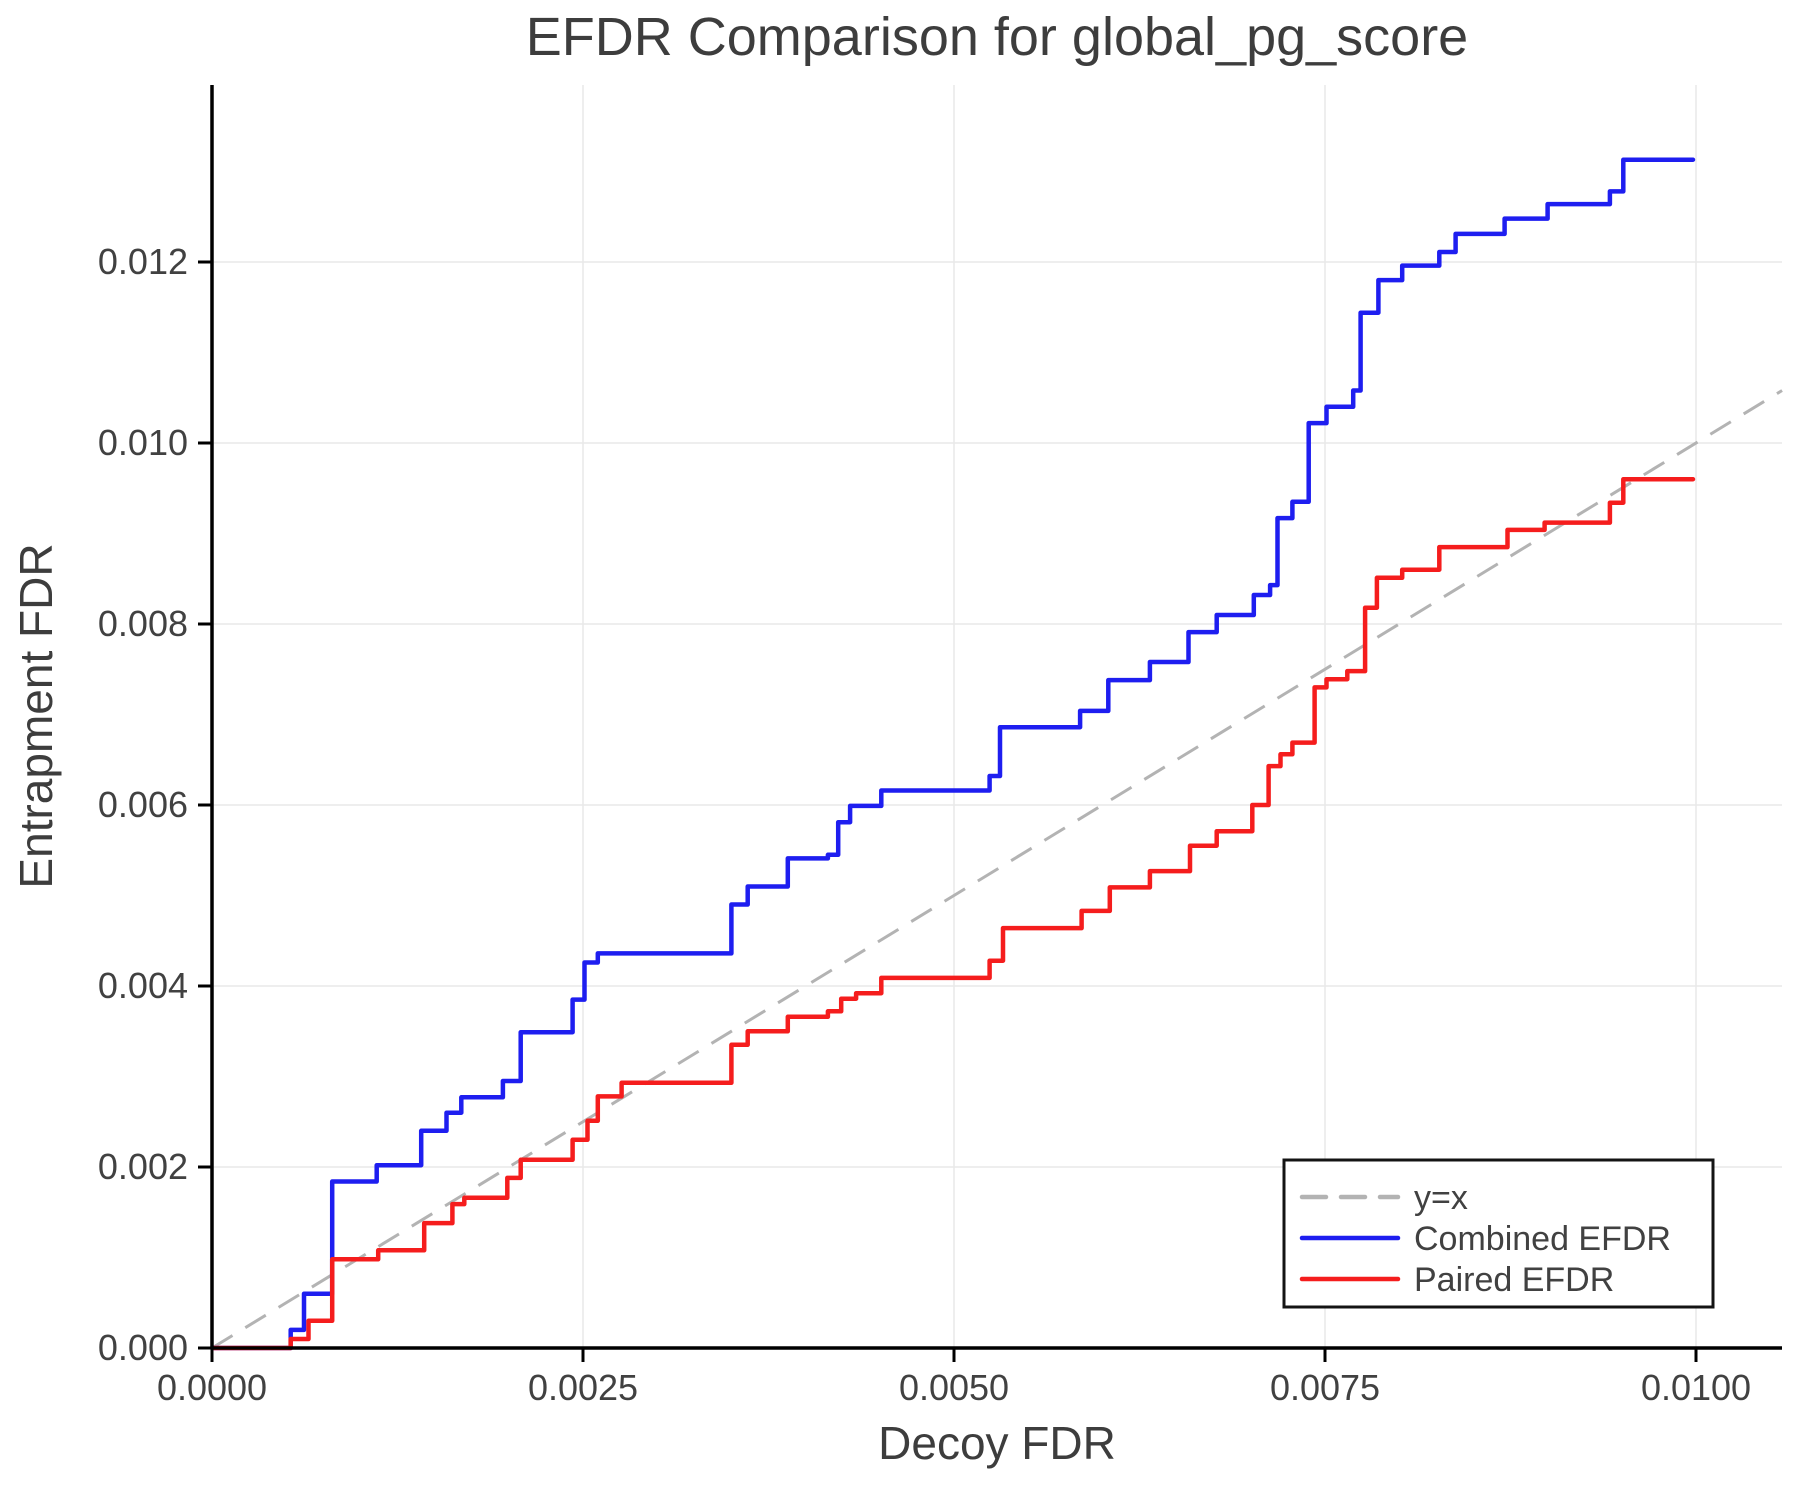 Image resolution: width=1800 pixels, height=1500 pixels. What do you see at coordinates (997, 37) in the screenshot?
I see `chart-title: EFDR Comparison for global_pg_score` at bounding box center [997, 37].